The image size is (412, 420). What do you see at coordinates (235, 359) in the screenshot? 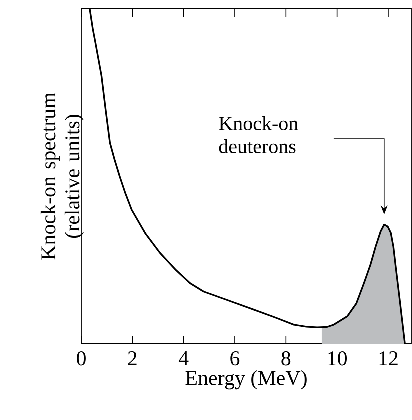
I see `x-tick-label: 6` at bounding box center [235, 359].